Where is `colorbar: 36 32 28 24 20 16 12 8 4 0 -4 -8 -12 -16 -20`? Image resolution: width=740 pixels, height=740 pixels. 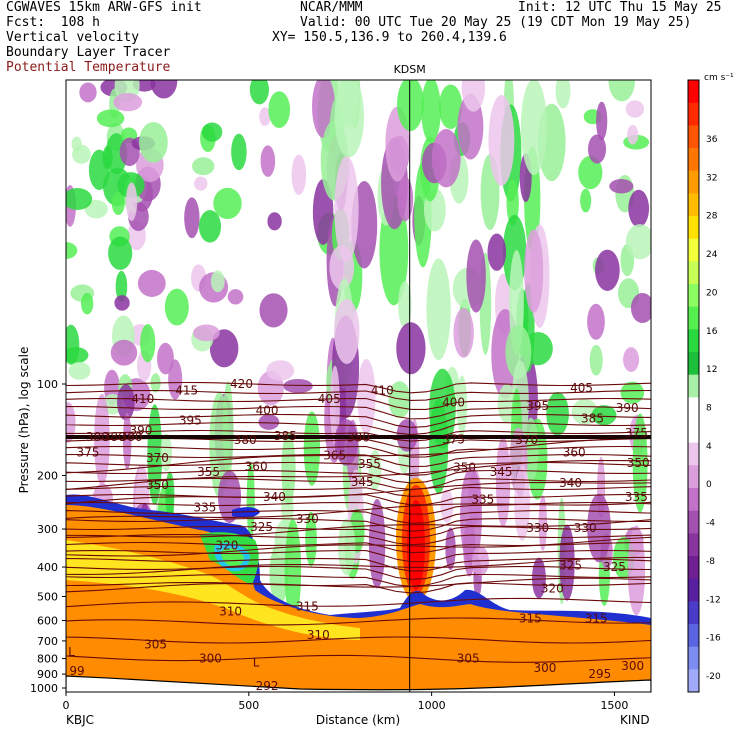
colorbar: 36 32 28 24 20 16 12 8 4 0 -4 -8 -12 -16 -20 is located at coordinates (704, 386).